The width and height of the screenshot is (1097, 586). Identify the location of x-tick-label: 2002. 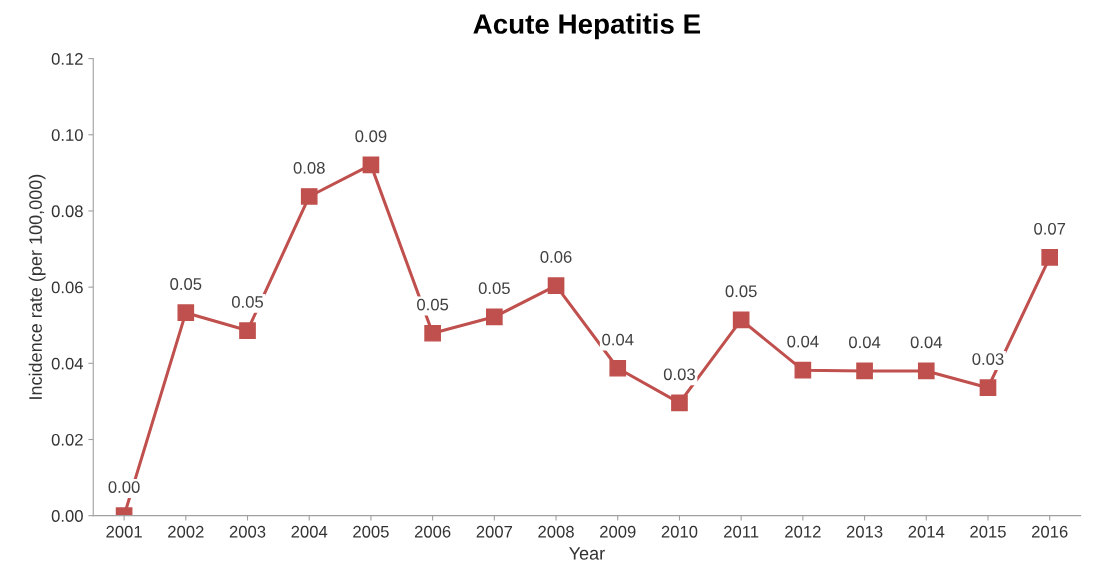
(186, 531).